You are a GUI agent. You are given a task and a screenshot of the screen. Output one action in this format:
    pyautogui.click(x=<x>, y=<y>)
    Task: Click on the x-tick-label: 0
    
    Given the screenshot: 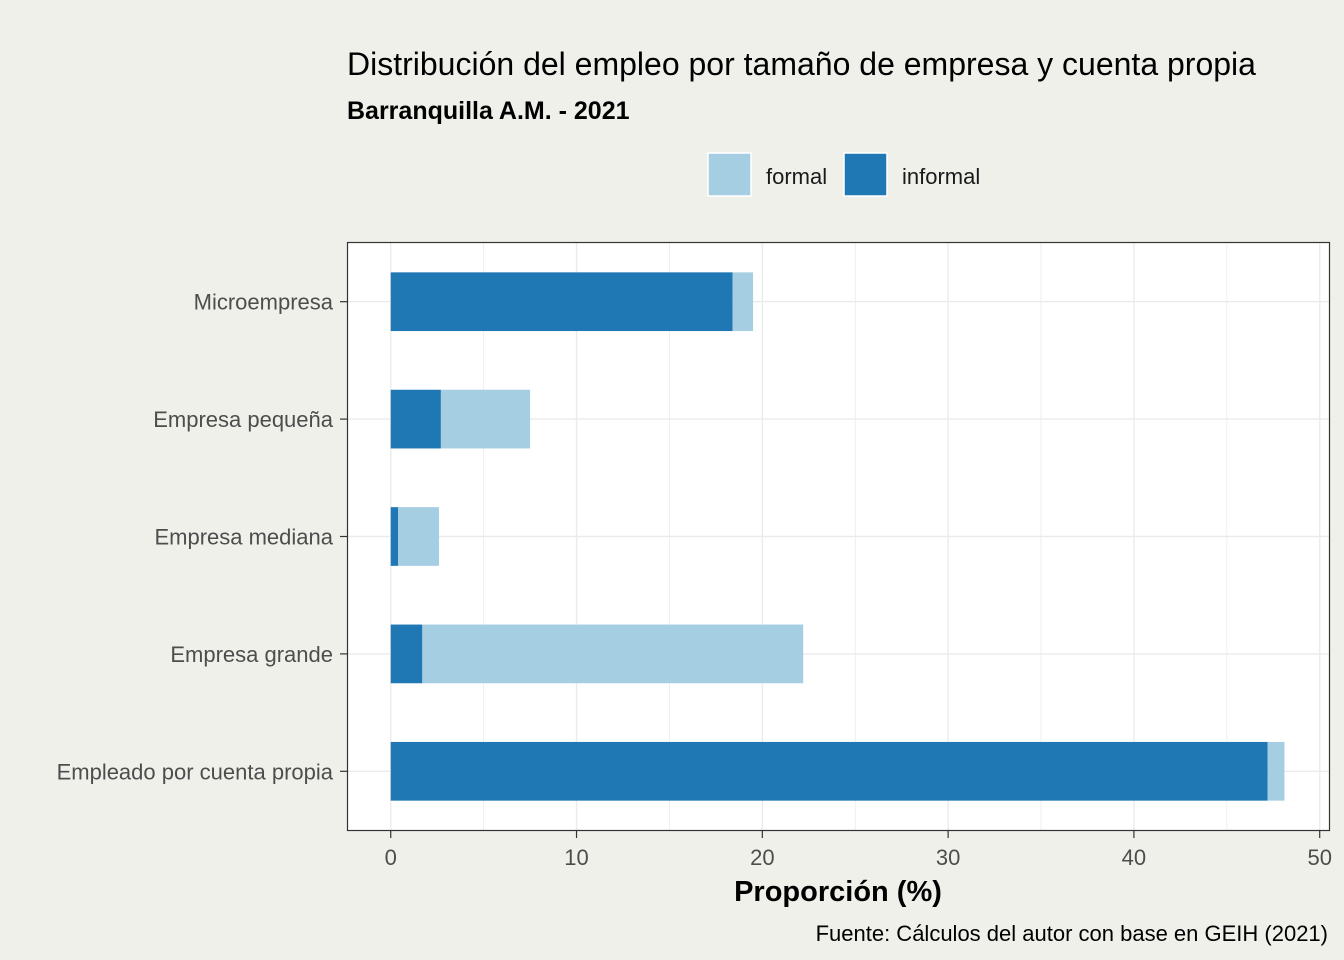 What is the action you would take?
    pyautogui.click(x=391, y=857)
    